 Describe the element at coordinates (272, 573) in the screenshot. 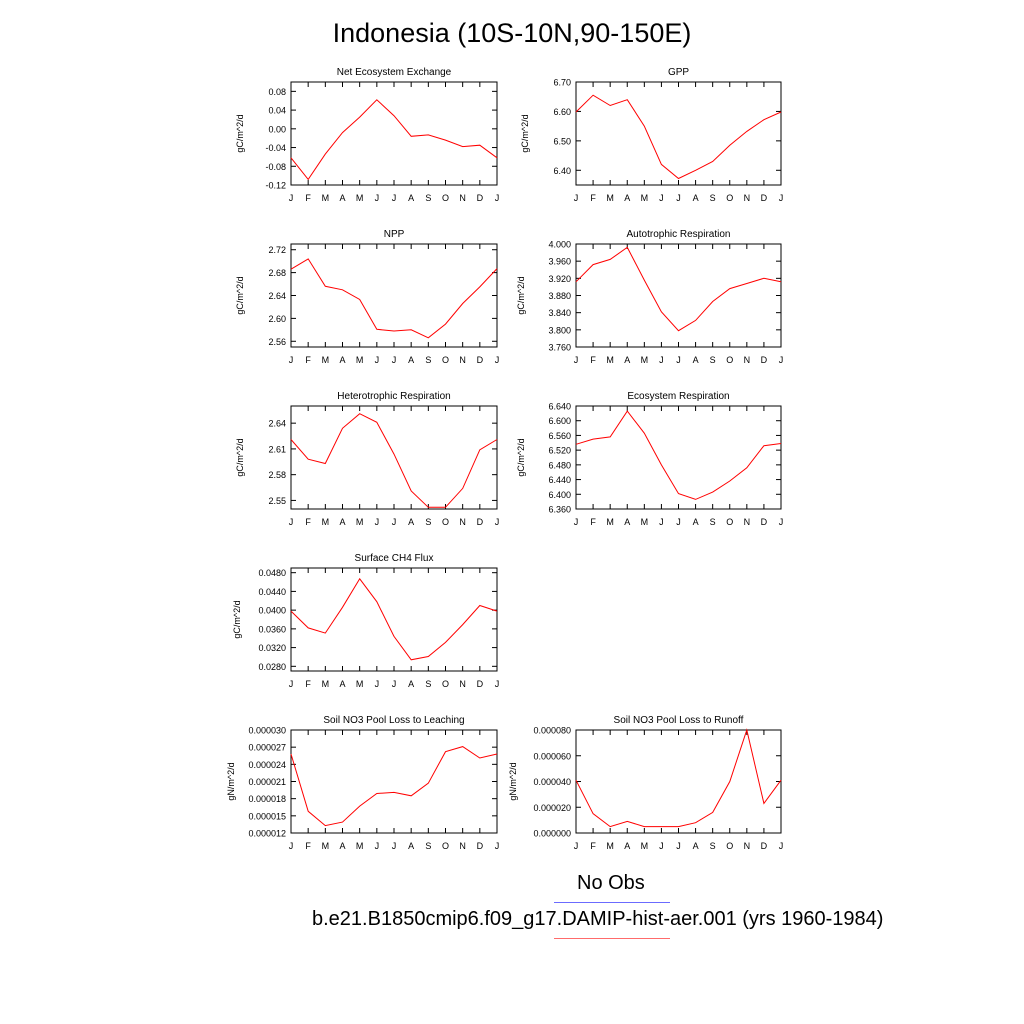

I see `y-tick-label: 0.0480` at that location.